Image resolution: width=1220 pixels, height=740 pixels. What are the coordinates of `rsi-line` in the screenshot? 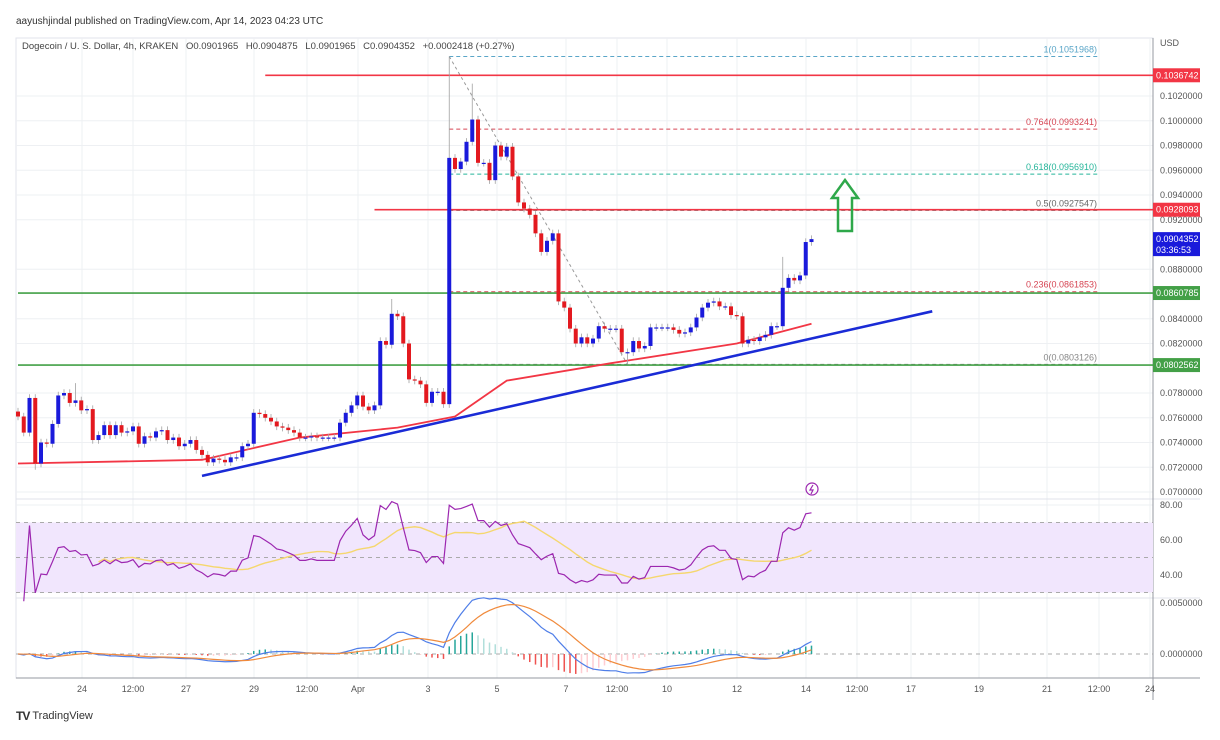 It's located at (417, 551).